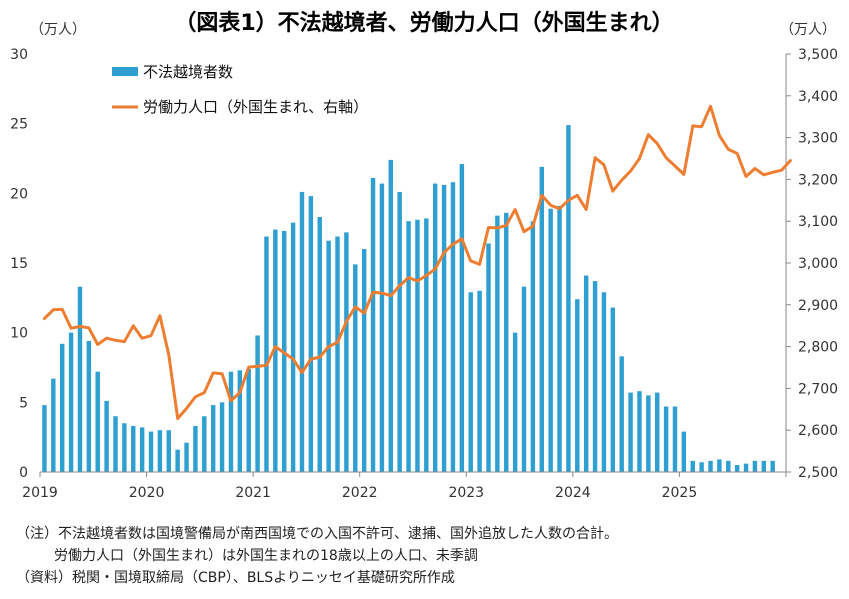 The width and height of the screenshot is (849, 599). What do you see at coordinates (818, 473) in the screenshot?
I see `right-tick-label: 2,500` at bounding box center [818, 473].